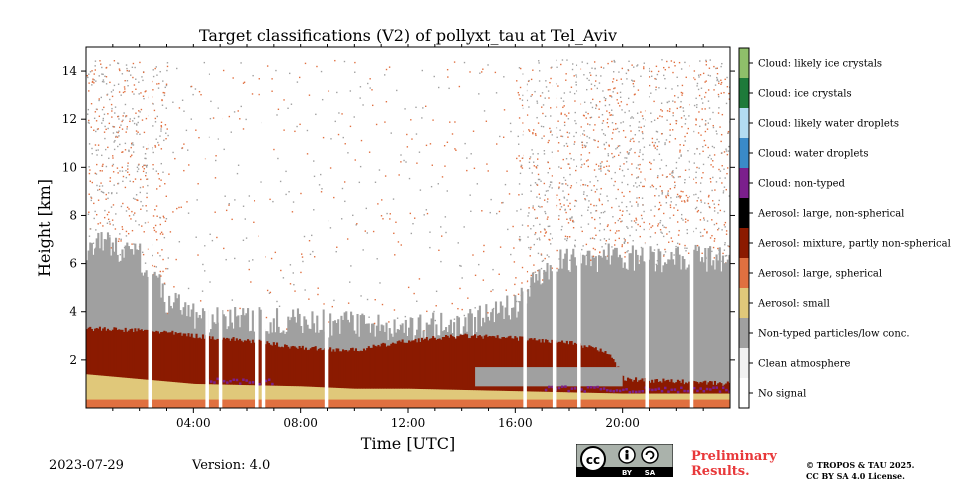 This screenshot has height=482, width=960. Describe the element at coordinates (744, 273) in the screenshot. I see `colorbar-swatch` at that location.